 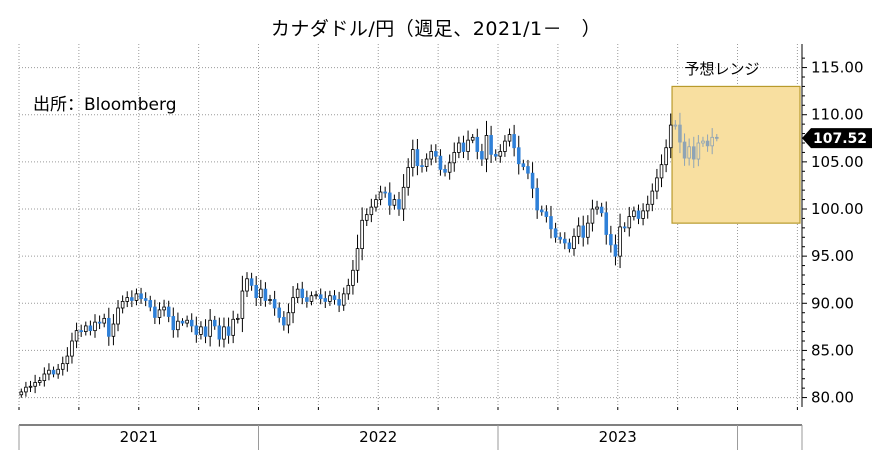 What do you see at coordinates (837, 115) in the screenshot?
I see `y-tick-label: 110.00` at bounding box center [837, 115].